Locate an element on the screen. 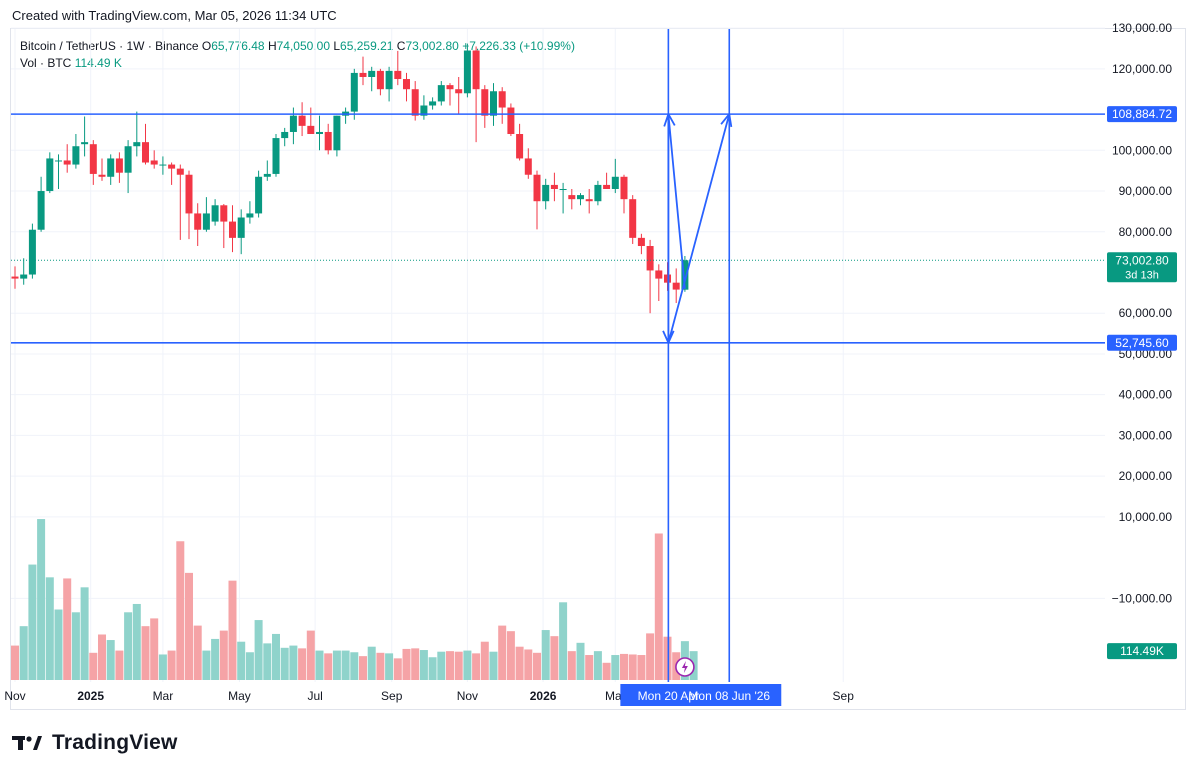  legend-change: +7,226.33 (+10.99%) is located at coordinates (518, 46).